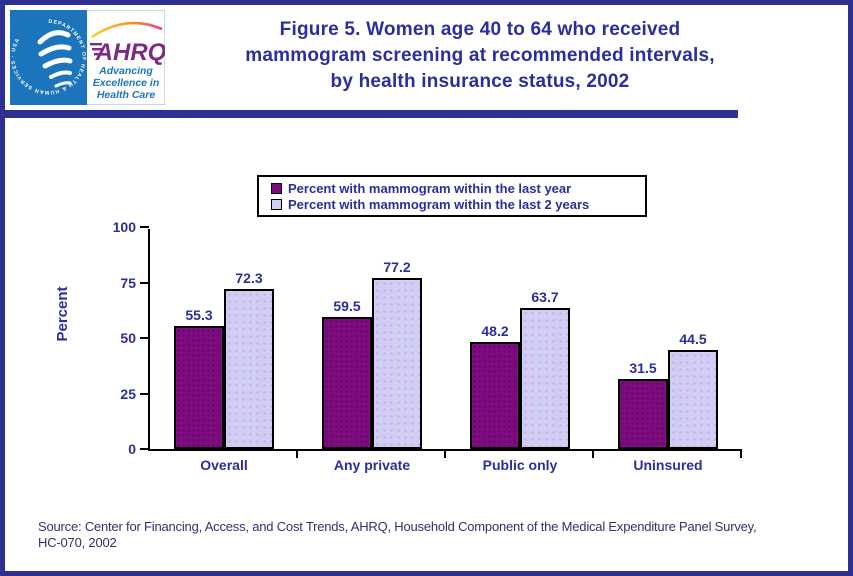 Image resolution: width=853 pixels, height=576 pixels. I want to click on svg-text: Excellence in, so click(126, 83).